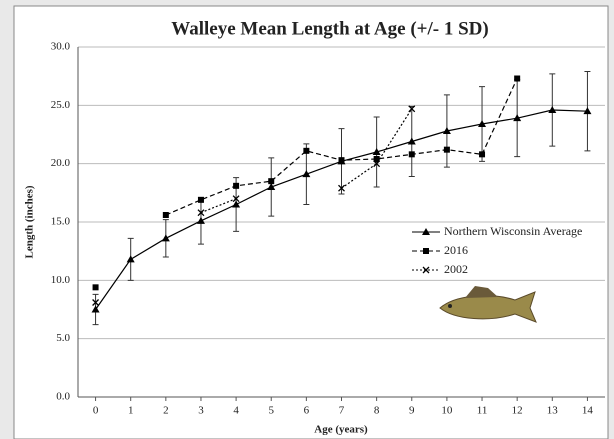  I want to click on x-tick-label: 12, so click(517, 411).